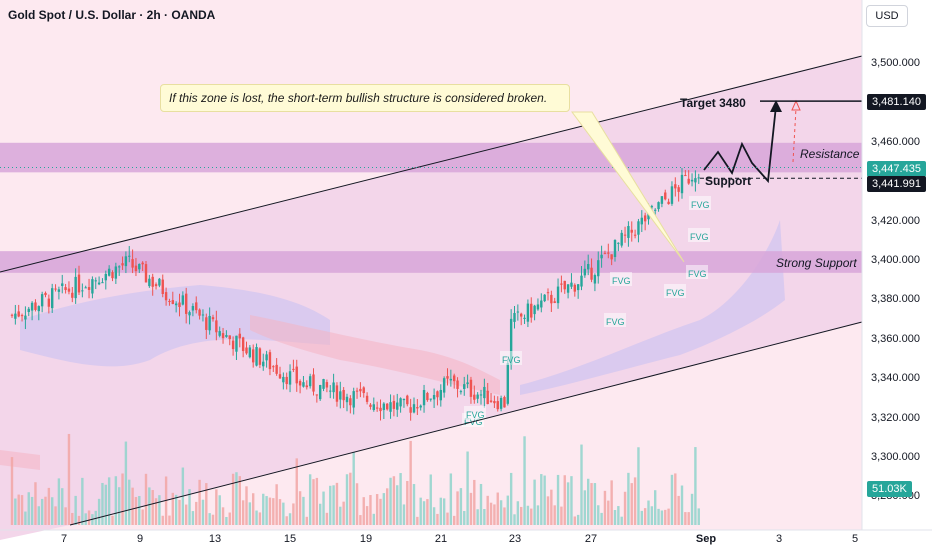 The height and width of the screenshot is (550, 932). I want to click on time-tick-label: 13, so click(215, 539).